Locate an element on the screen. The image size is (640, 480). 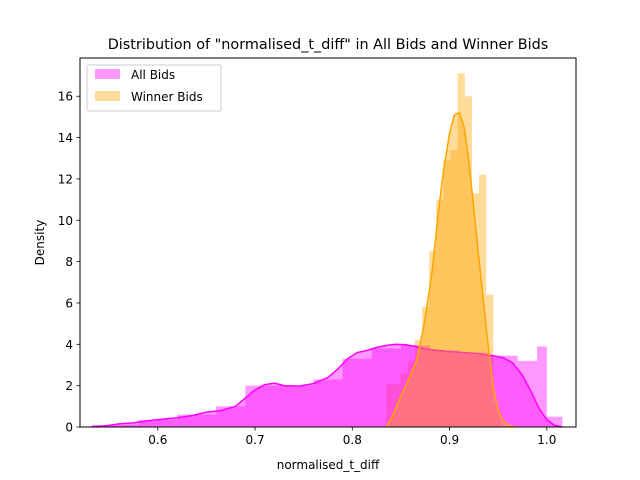
y-tick-label: 6 is located at coordinates (69, 303).